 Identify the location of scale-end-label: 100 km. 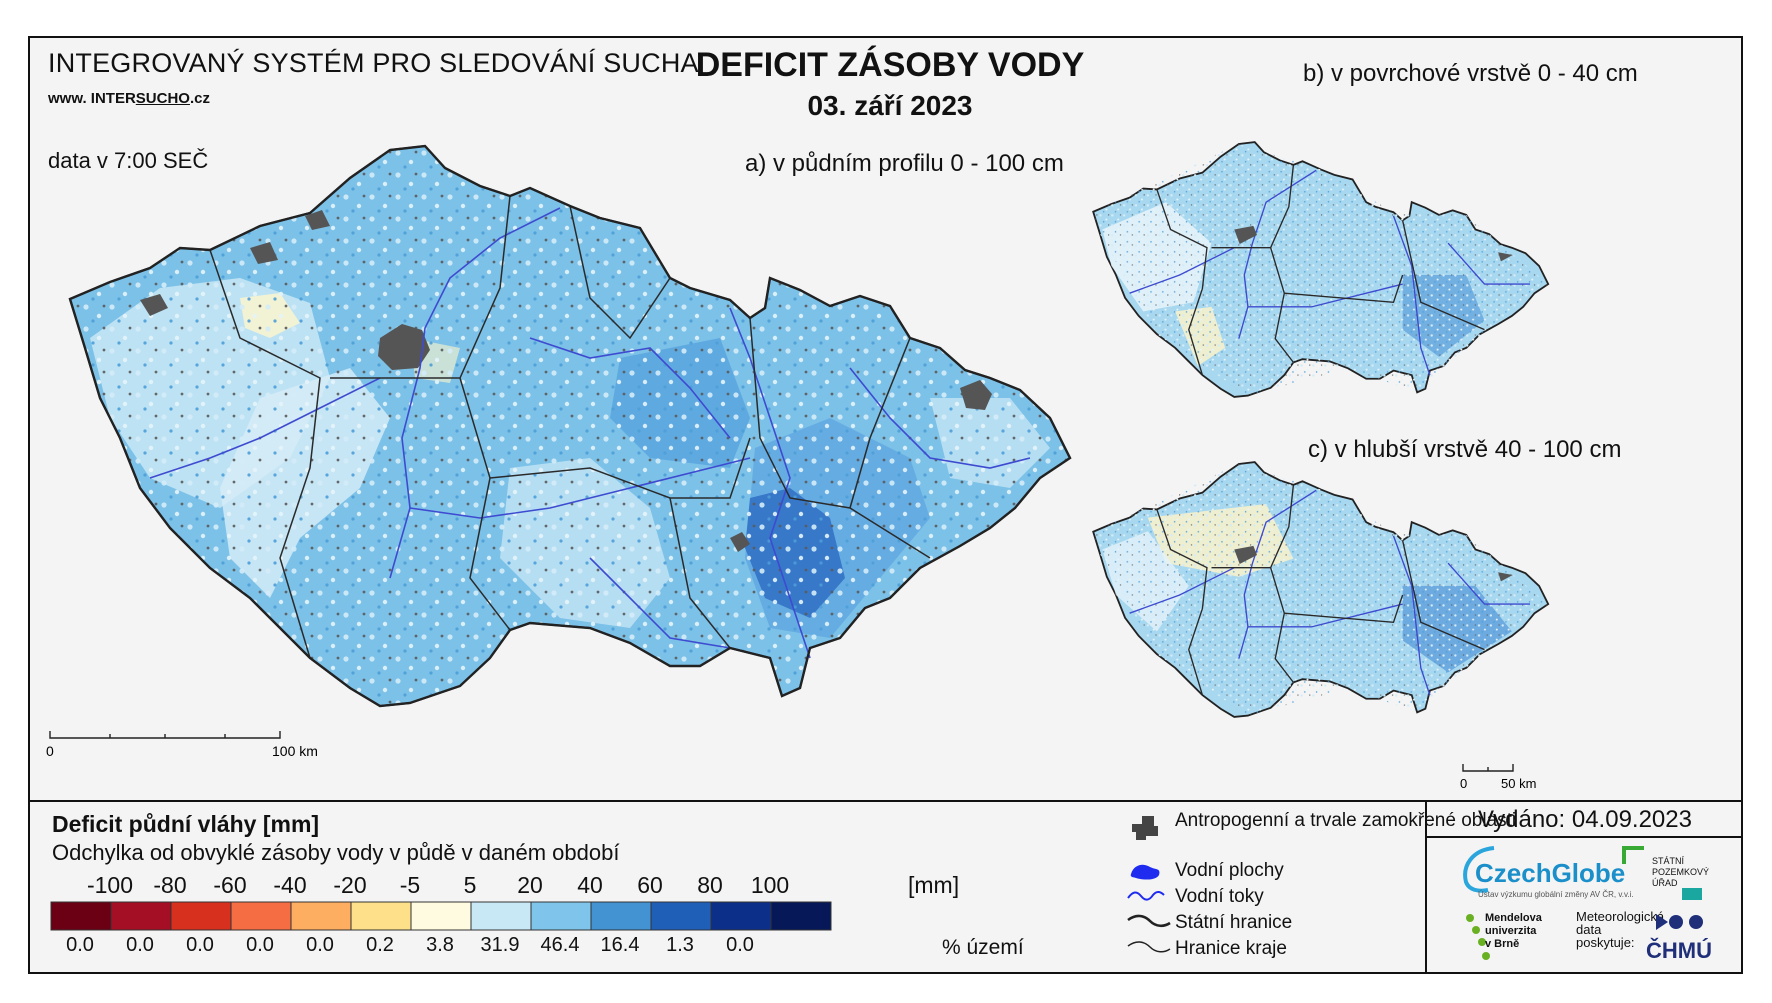
(295, 751).